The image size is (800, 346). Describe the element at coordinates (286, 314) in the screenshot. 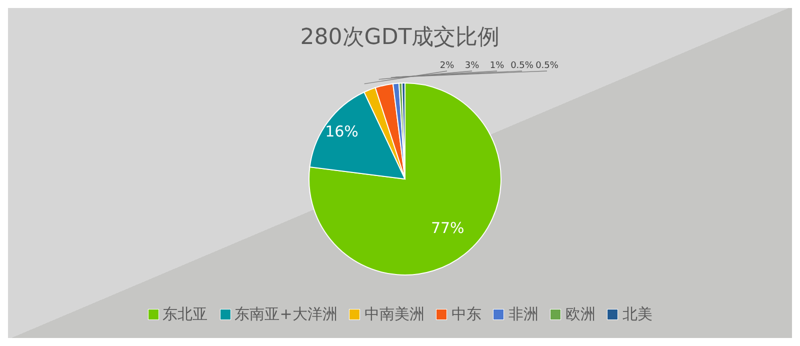

I see `legend-label: 东南亚+大洋洲` at that location.